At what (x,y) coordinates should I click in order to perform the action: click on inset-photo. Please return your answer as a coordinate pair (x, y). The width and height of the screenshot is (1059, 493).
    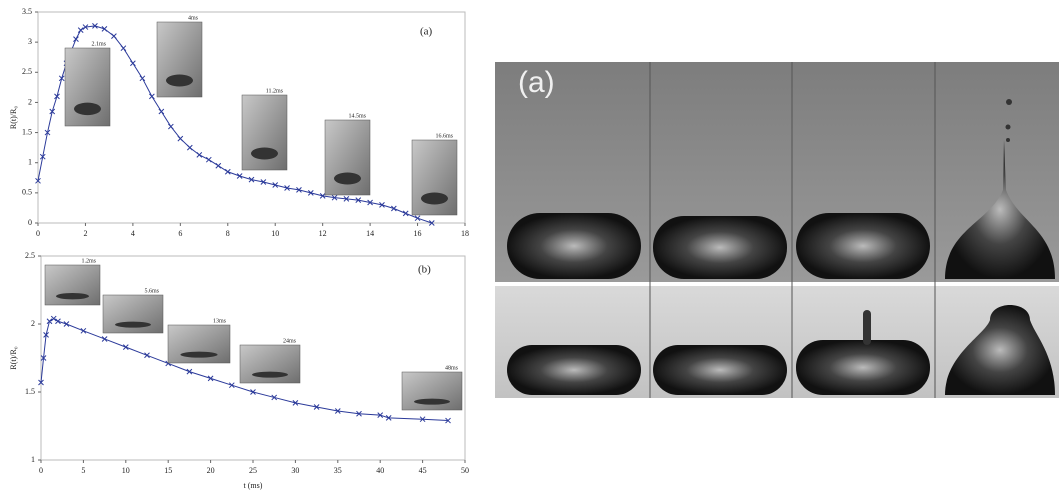
    Looking at the image, I should click on (133, 314).